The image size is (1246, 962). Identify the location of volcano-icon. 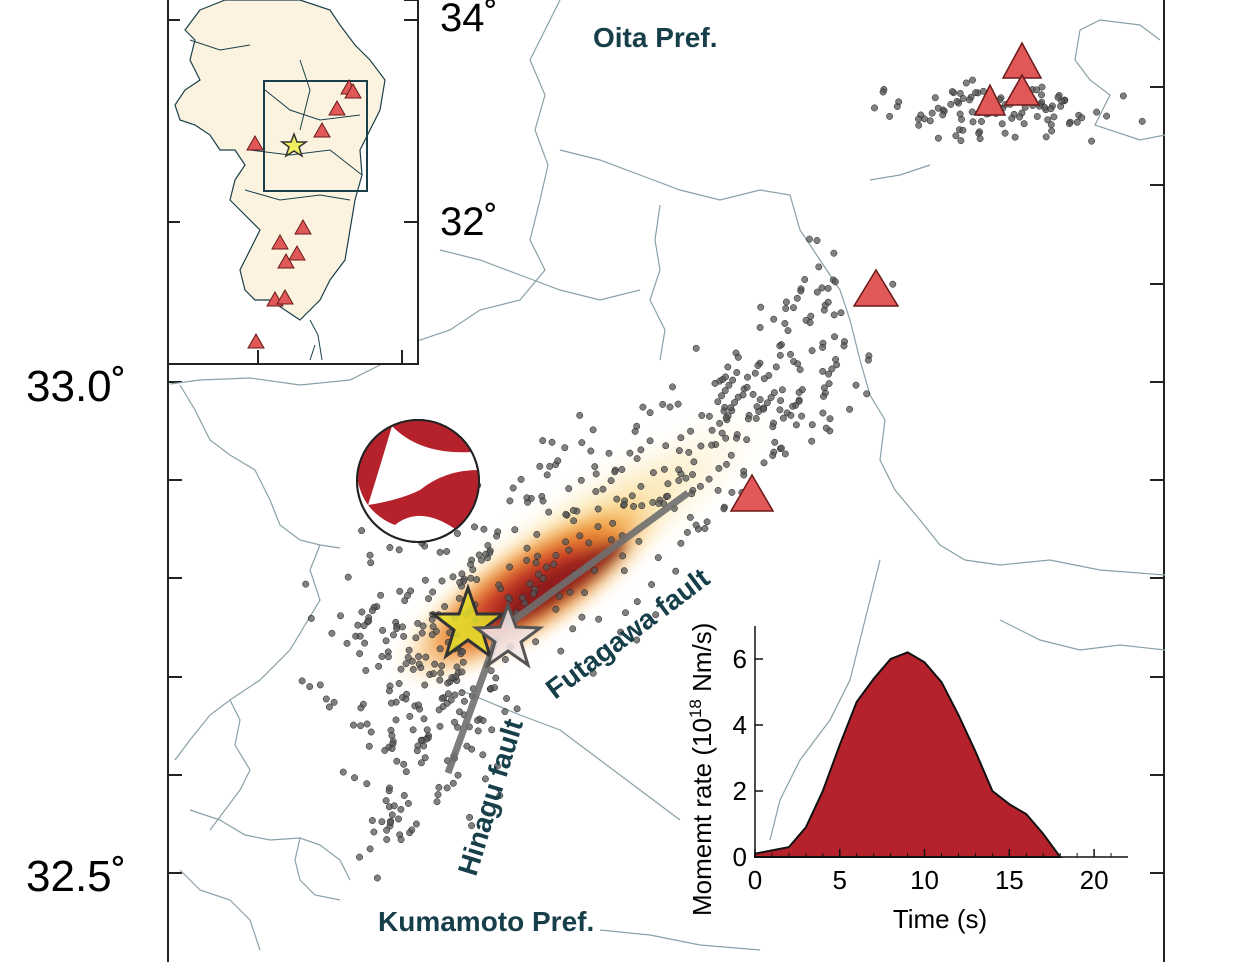
(876, 287).